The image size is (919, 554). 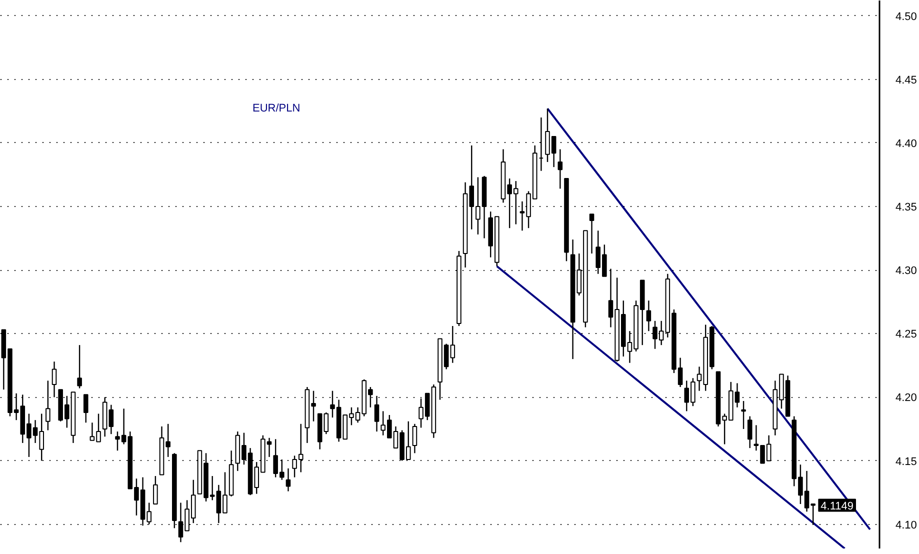 What do you see at coordinates (906, 144) in the screenshot?
I see `y-tick-label: 4.40` at bounding box center [906, 144].